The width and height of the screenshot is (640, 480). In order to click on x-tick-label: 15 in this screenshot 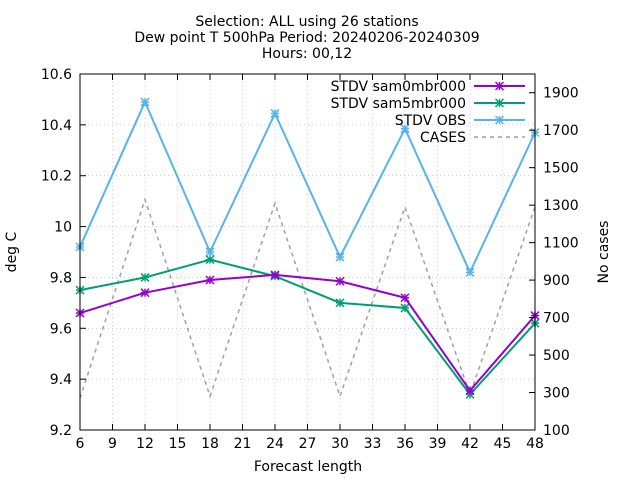, I will do `click(178, 444)`.